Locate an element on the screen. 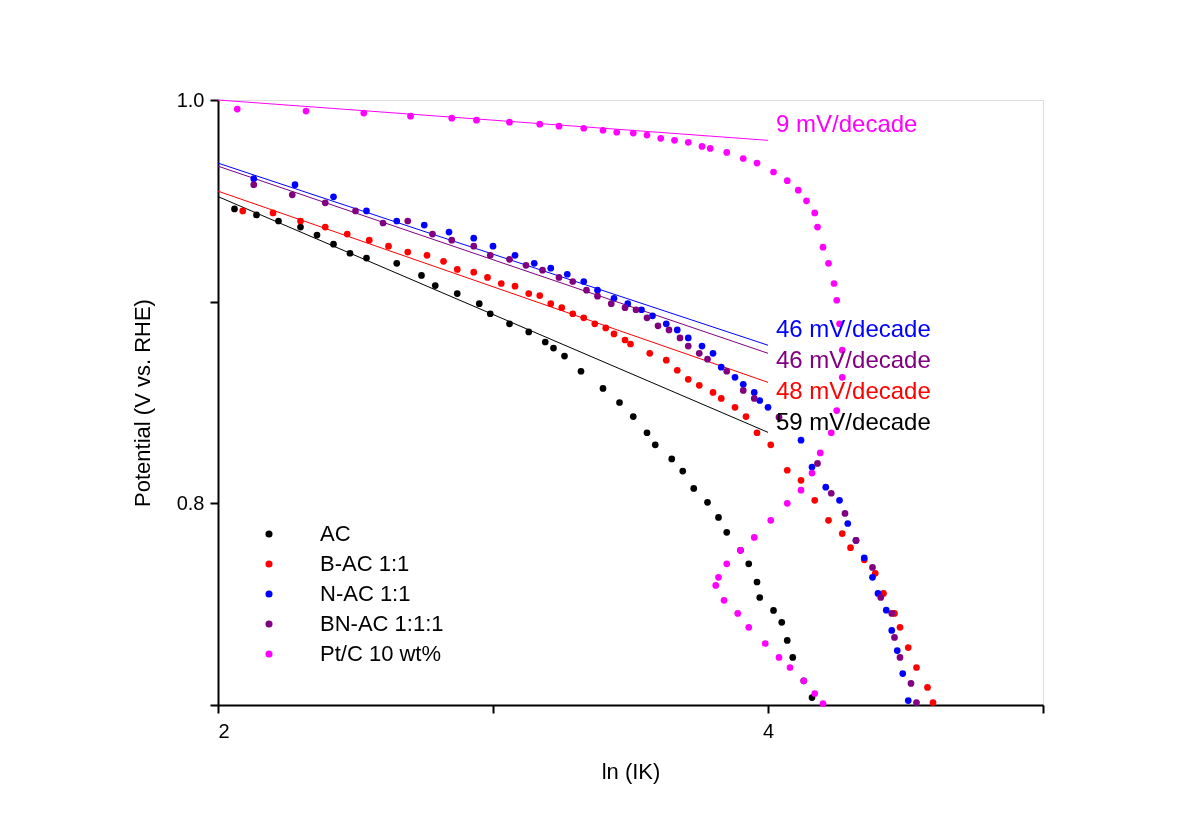  legend-label: Pt/C 10 wt% is located at coordinates (381, 653).